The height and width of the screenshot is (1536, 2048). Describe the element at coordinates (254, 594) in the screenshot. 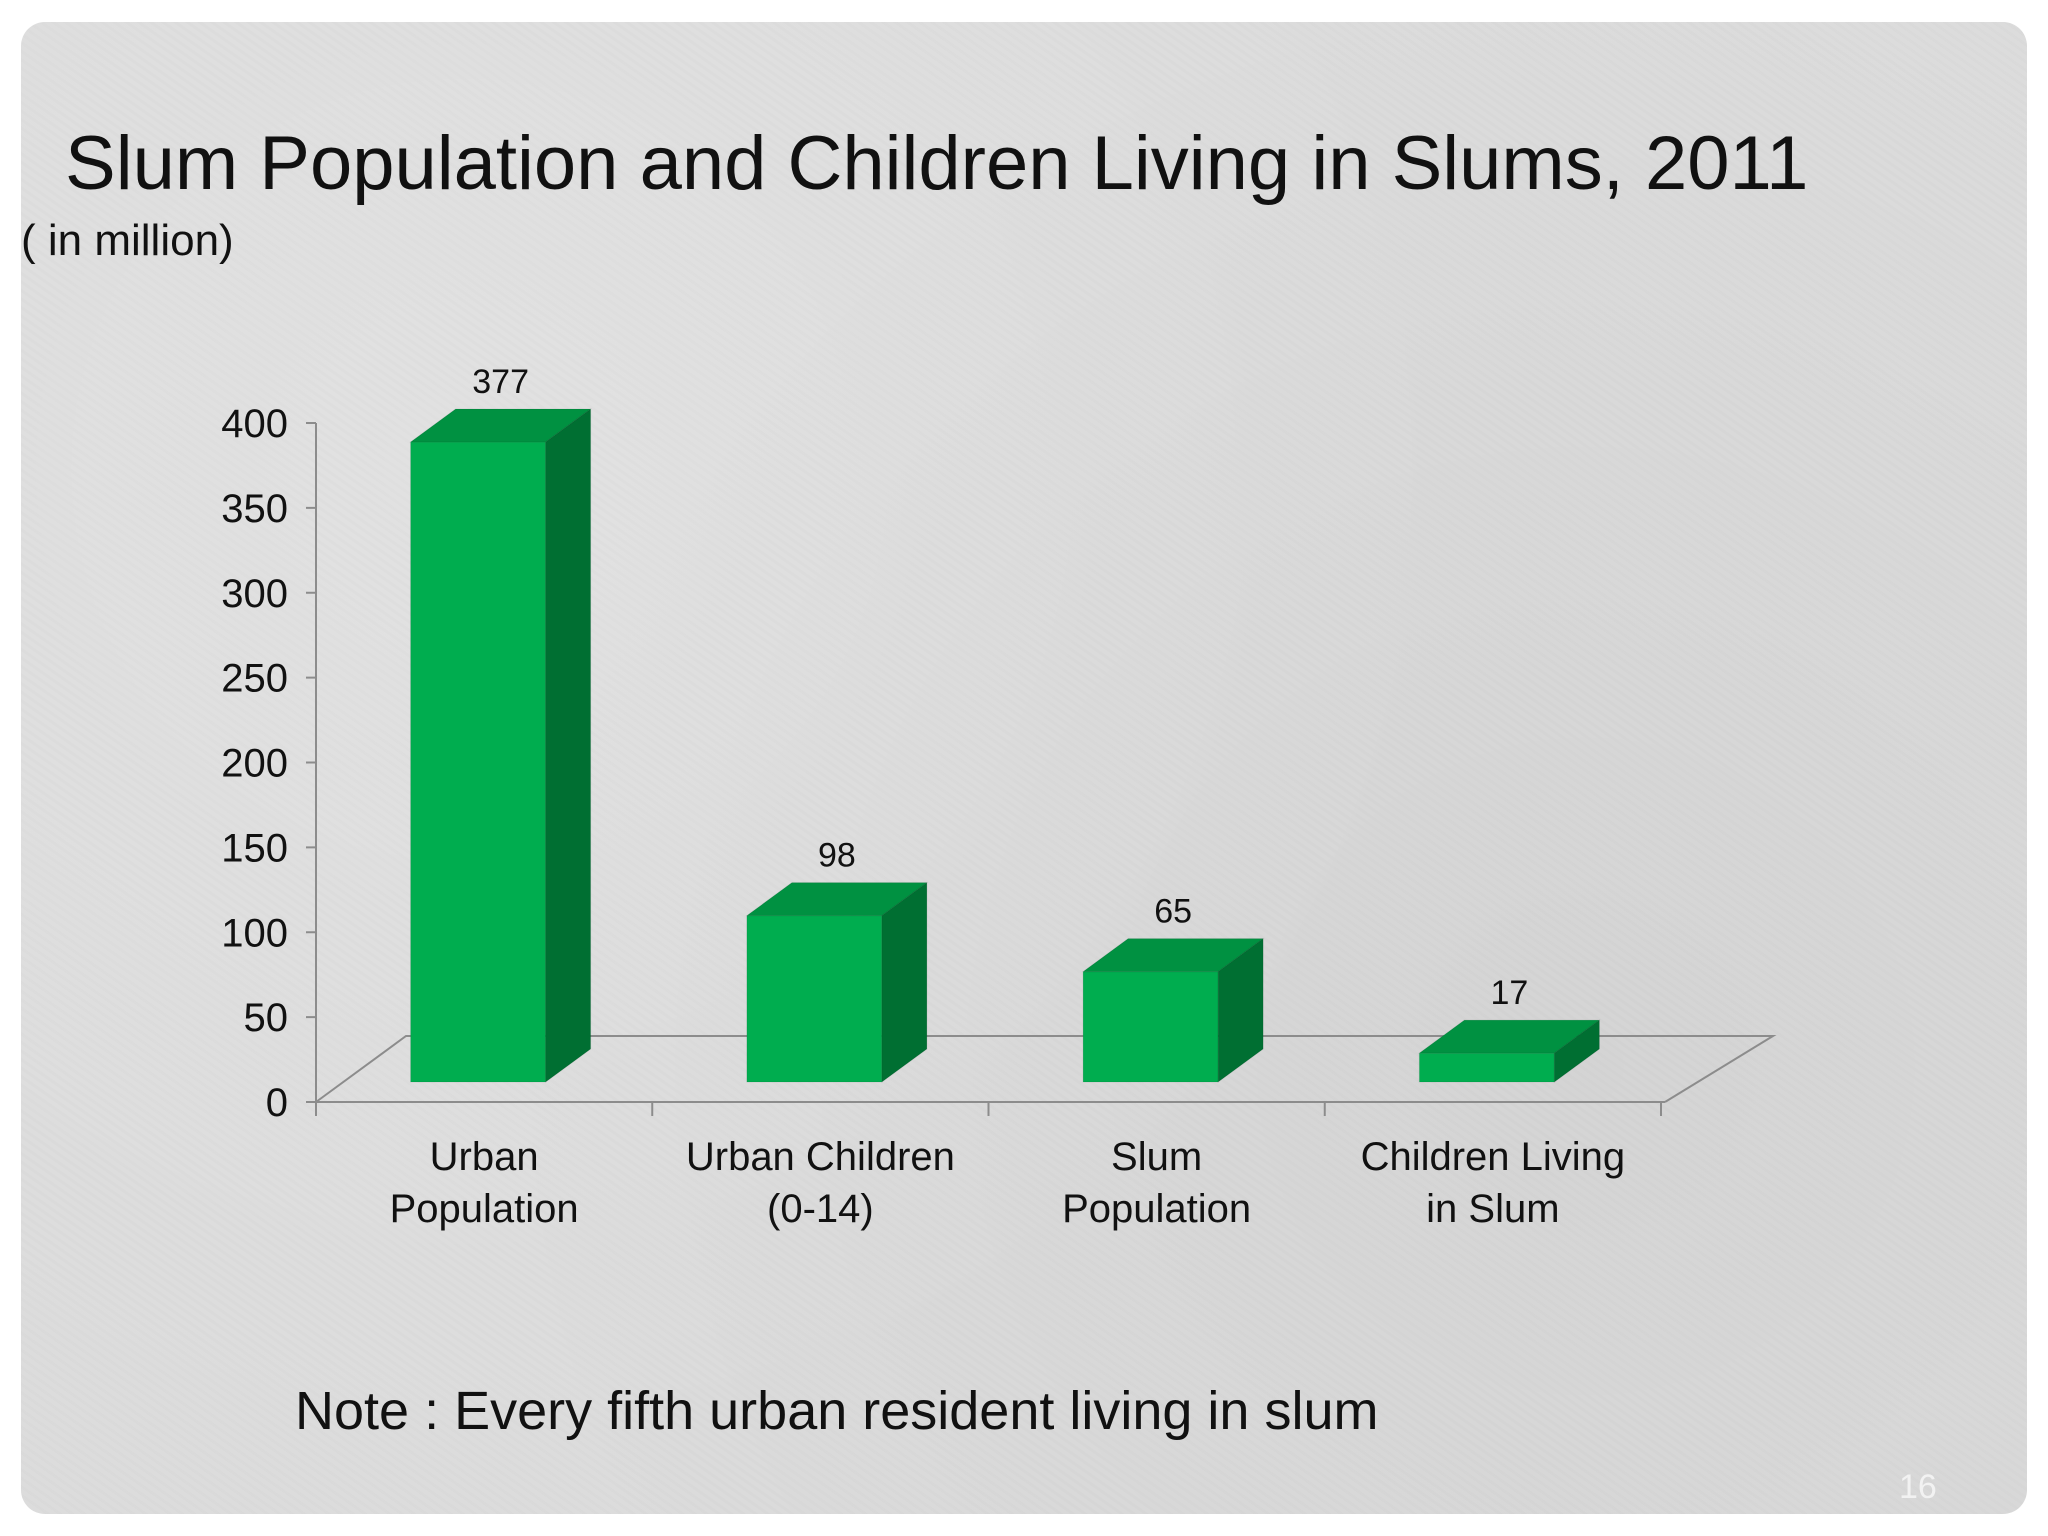

I see `y-axis-tick-label: 300` at that location.